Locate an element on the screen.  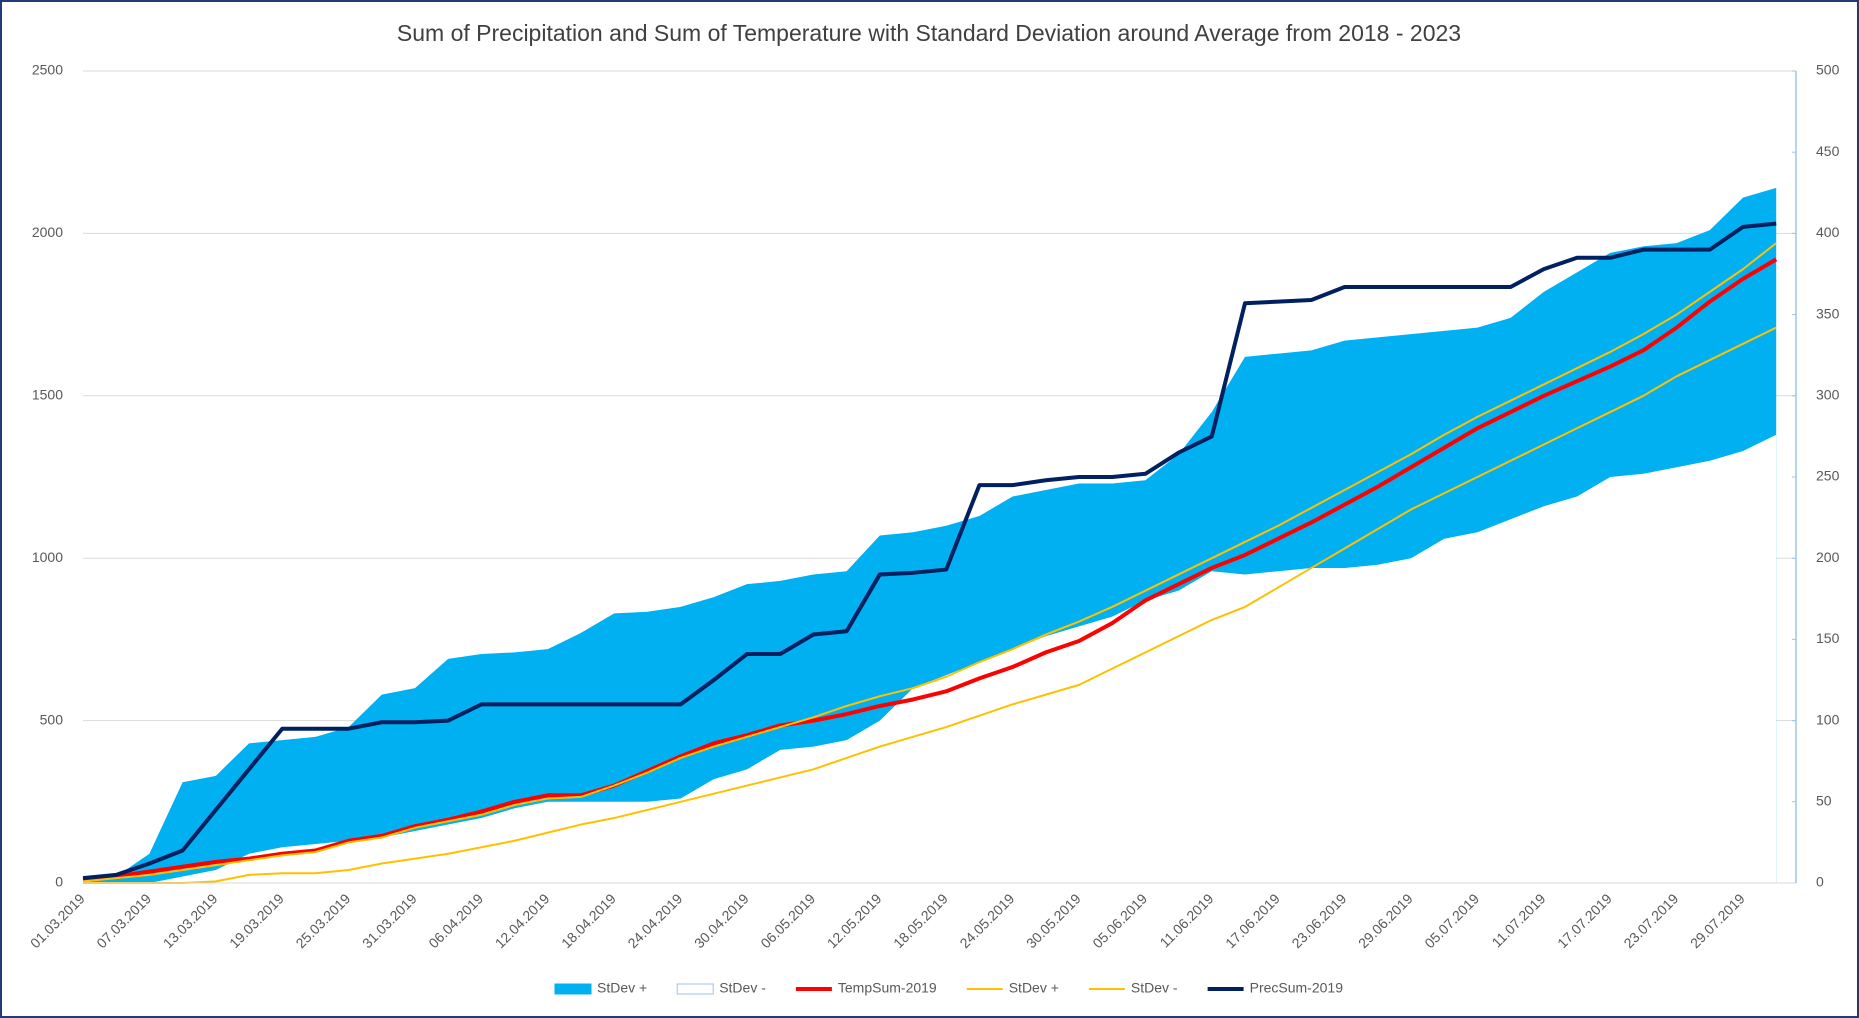
legend-label: PrecSum-2019 is located at coordinates (1297, 988).